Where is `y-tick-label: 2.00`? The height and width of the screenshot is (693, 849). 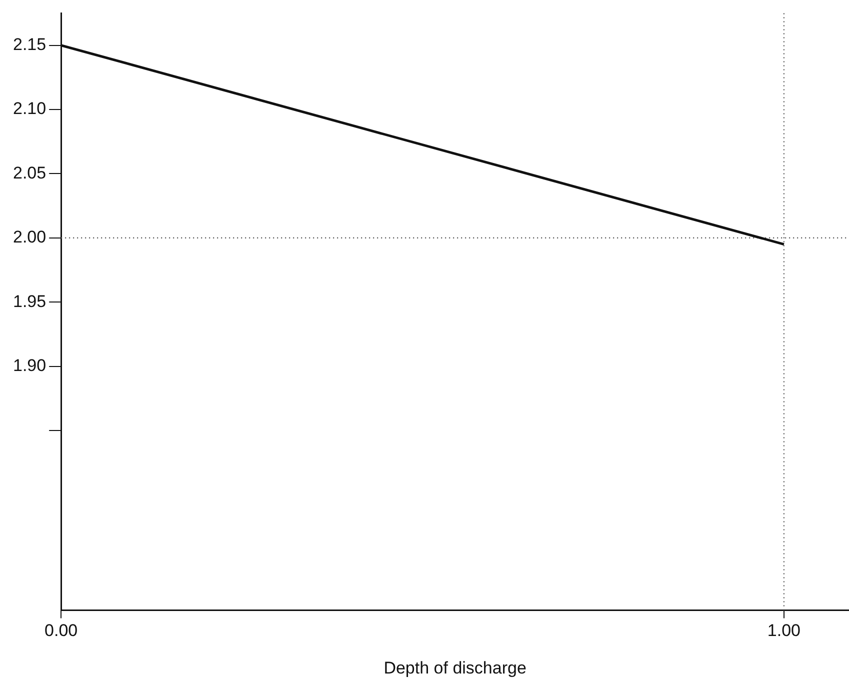 y-tick-label: 2.00 is located at coordinates (29, 237).